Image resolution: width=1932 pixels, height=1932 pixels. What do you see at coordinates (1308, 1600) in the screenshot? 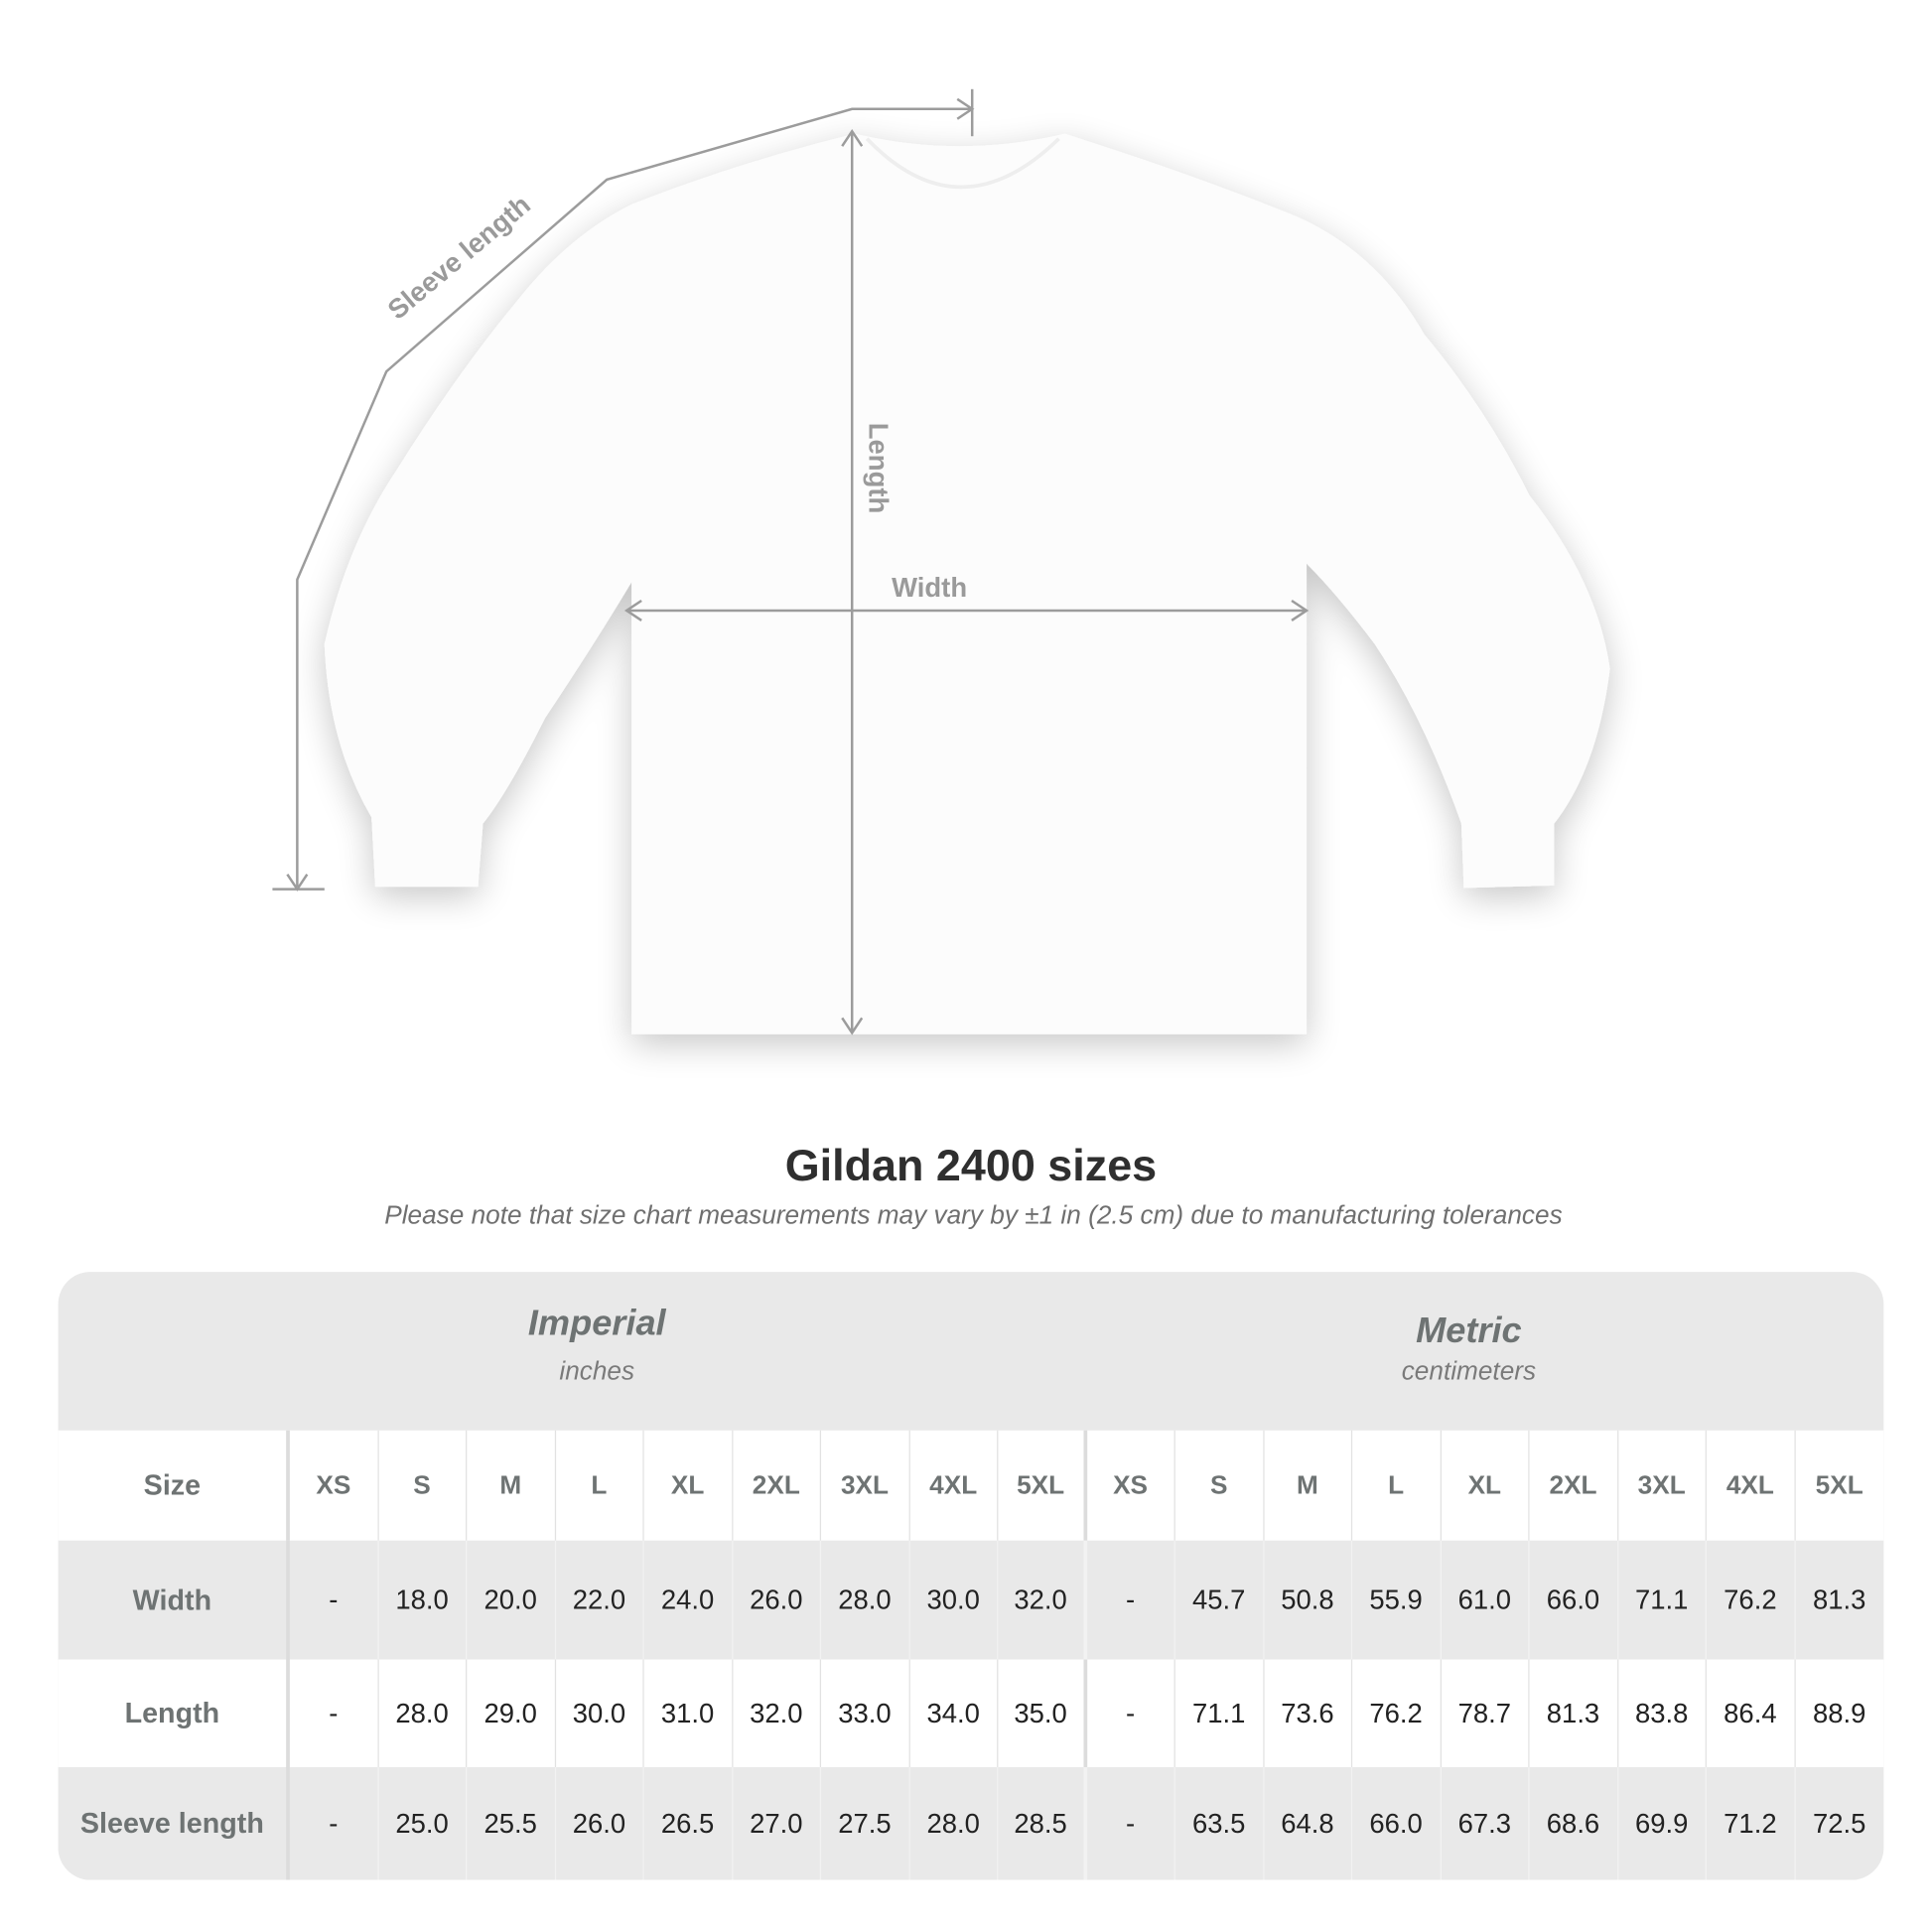
I see `value-cell: 50.8` at bounding box center [1308, 1600].